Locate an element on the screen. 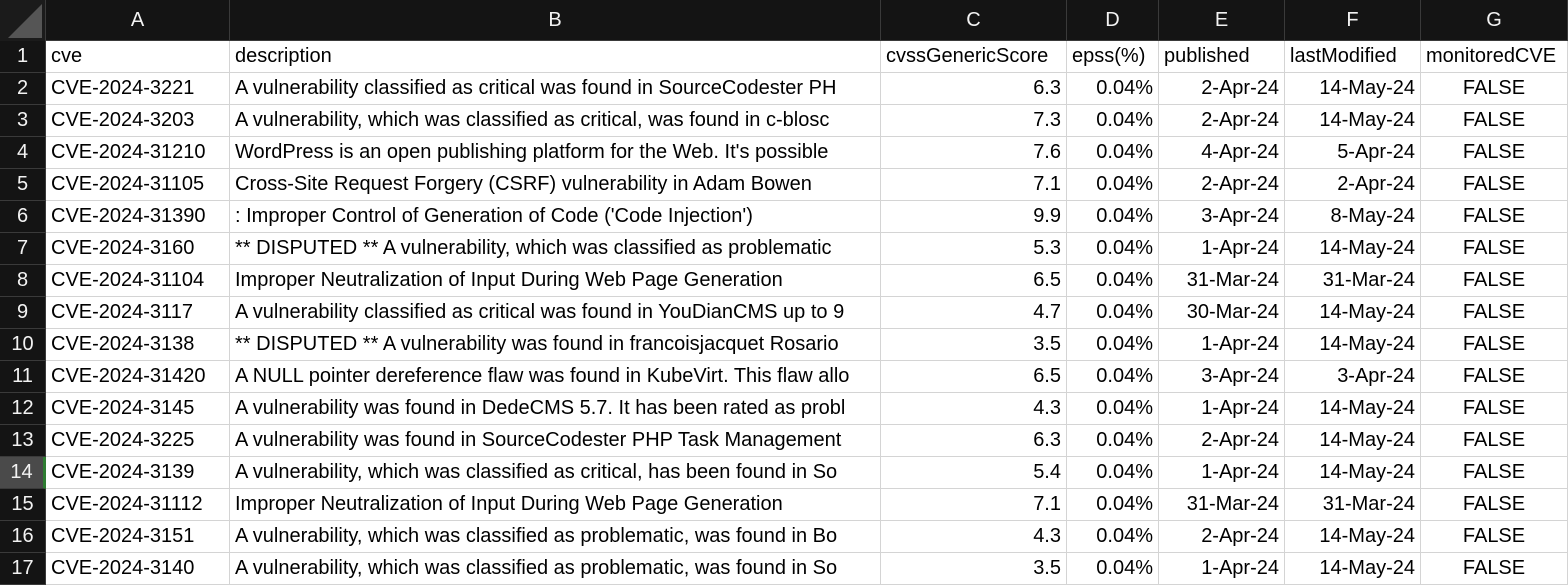  cell-cve: CVE-2024-3151 is located at coordinates (138, 537).